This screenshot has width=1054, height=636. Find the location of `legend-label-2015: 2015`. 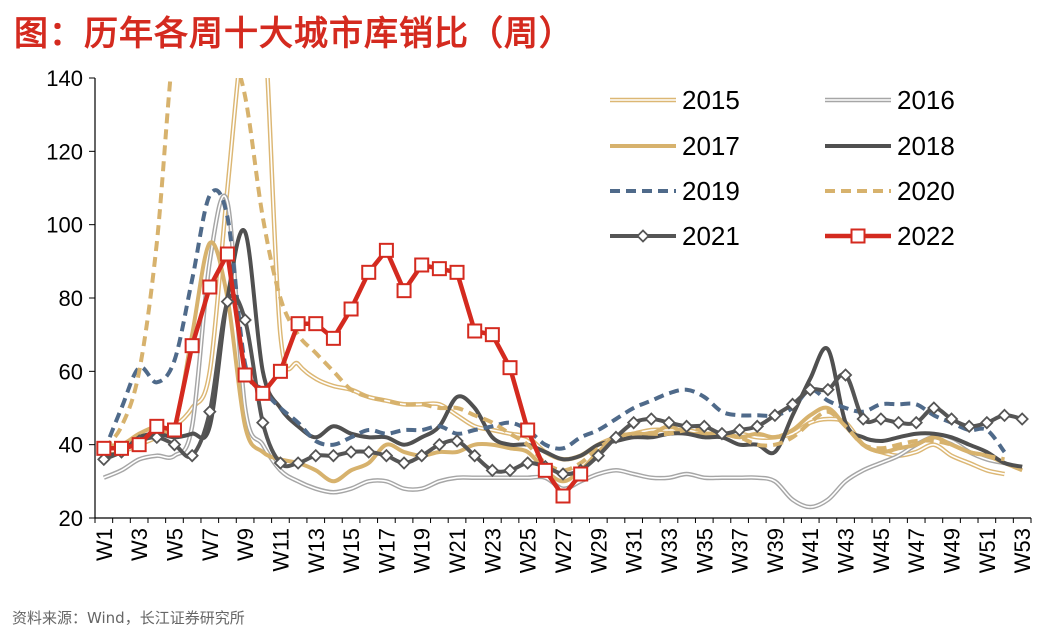

legend-label-2015: 2015 is located at coordinates (711, 100).